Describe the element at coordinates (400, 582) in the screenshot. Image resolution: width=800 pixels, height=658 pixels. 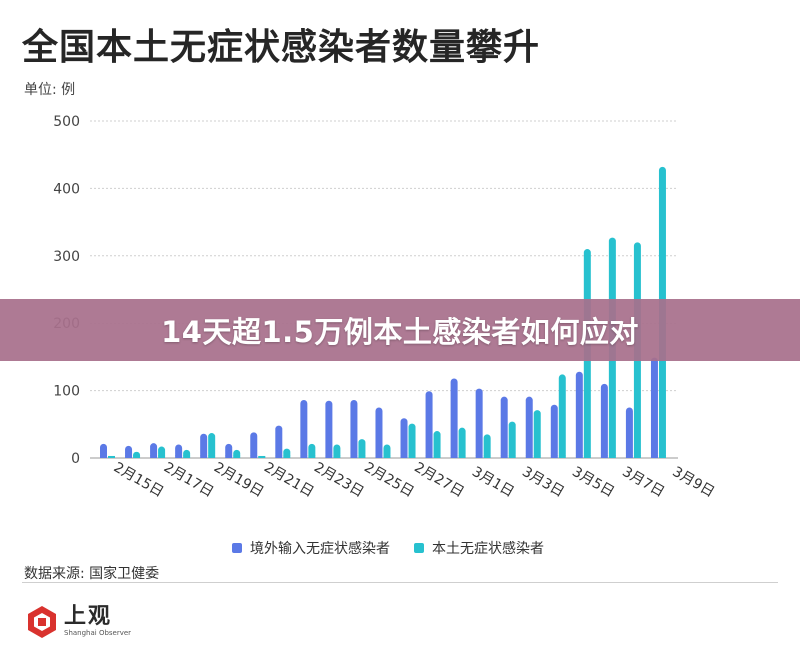
I see `divider` at that location.